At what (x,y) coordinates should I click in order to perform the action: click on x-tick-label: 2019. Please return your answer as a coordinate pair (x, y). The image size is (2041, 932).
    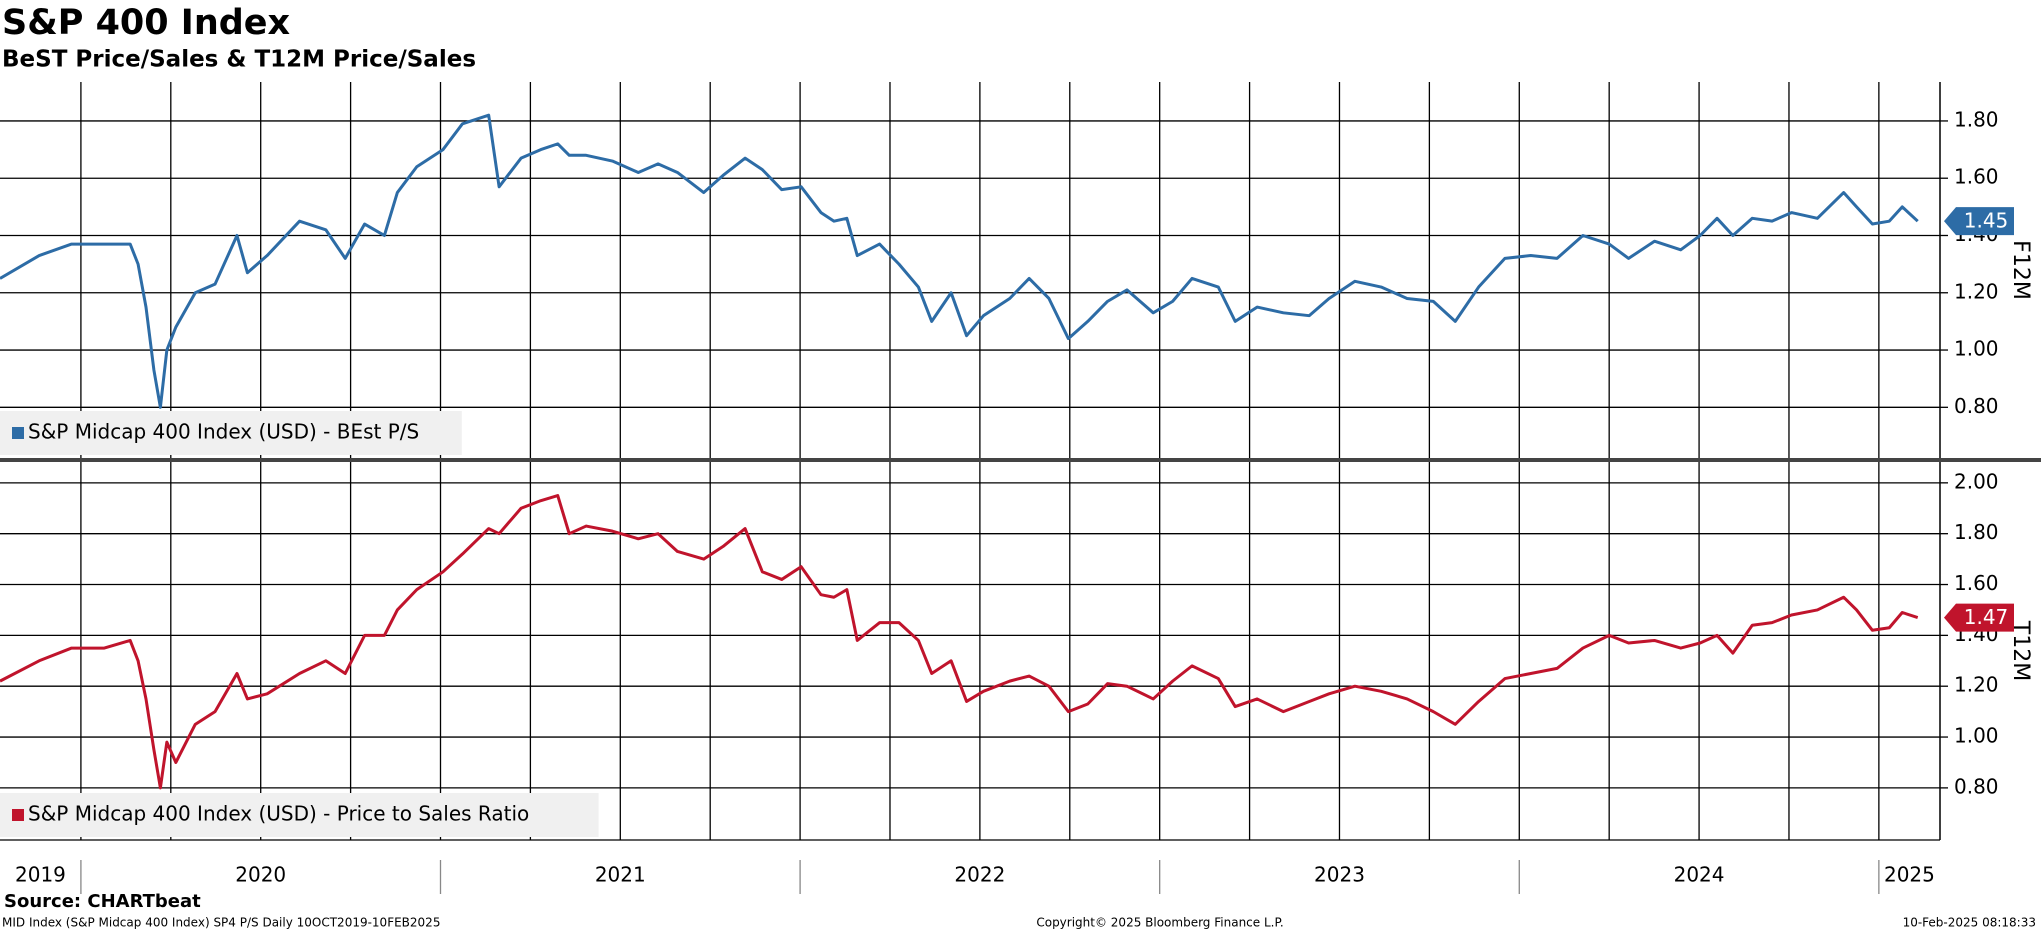
    Looking at the image, I should click on (40, 875).